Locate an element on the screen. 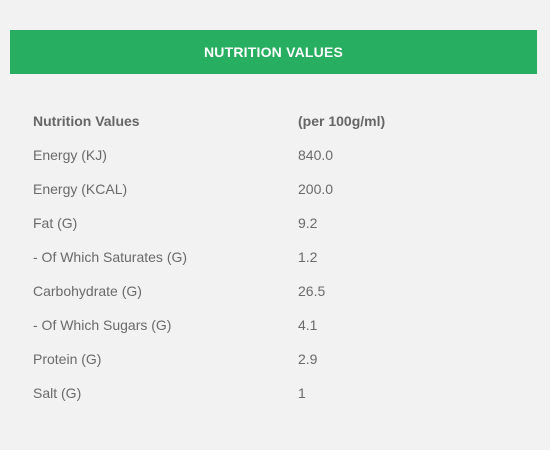 The height and width of the screenshot is (450, 550). table-header-row: Nutrition Values (per 100g/ml) is located at coordinates (273, 121).